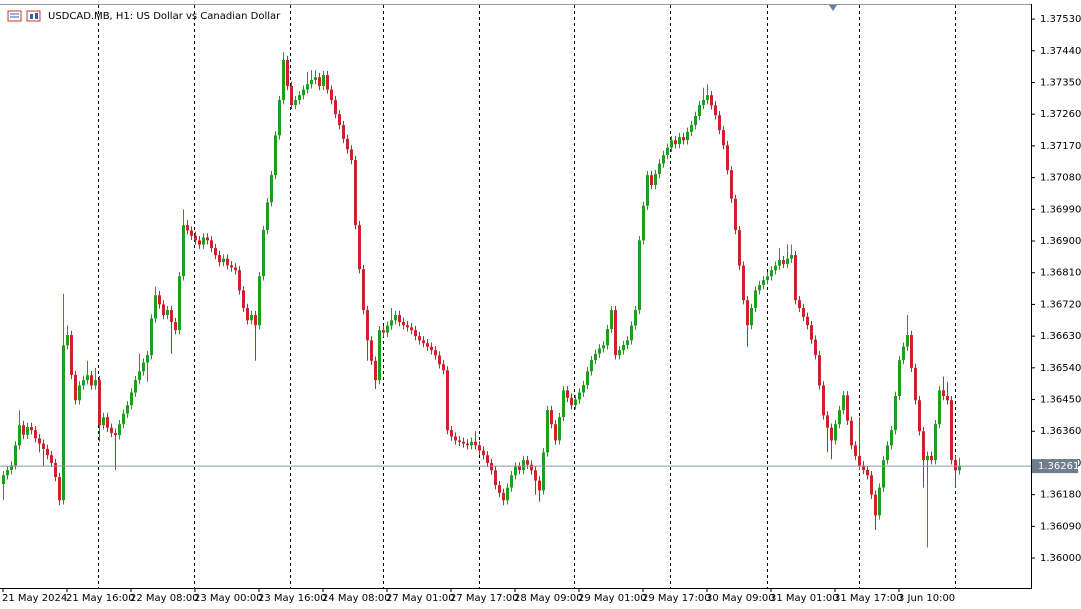  Describe the element at coordinates (1060, 400) in the screenshot. I see `y-tick-label: 1.36450` at that location.